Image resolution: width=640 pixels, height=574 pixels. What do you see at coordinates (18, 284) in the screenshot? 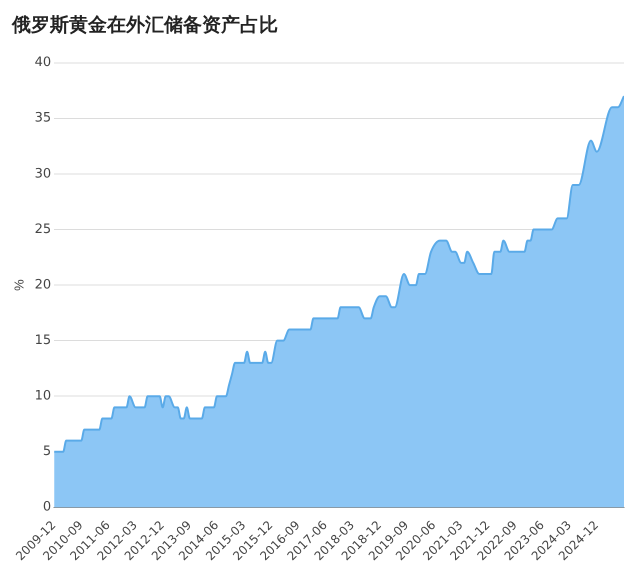
I see `y-axis-title: %` at bounding box center [18, 284].